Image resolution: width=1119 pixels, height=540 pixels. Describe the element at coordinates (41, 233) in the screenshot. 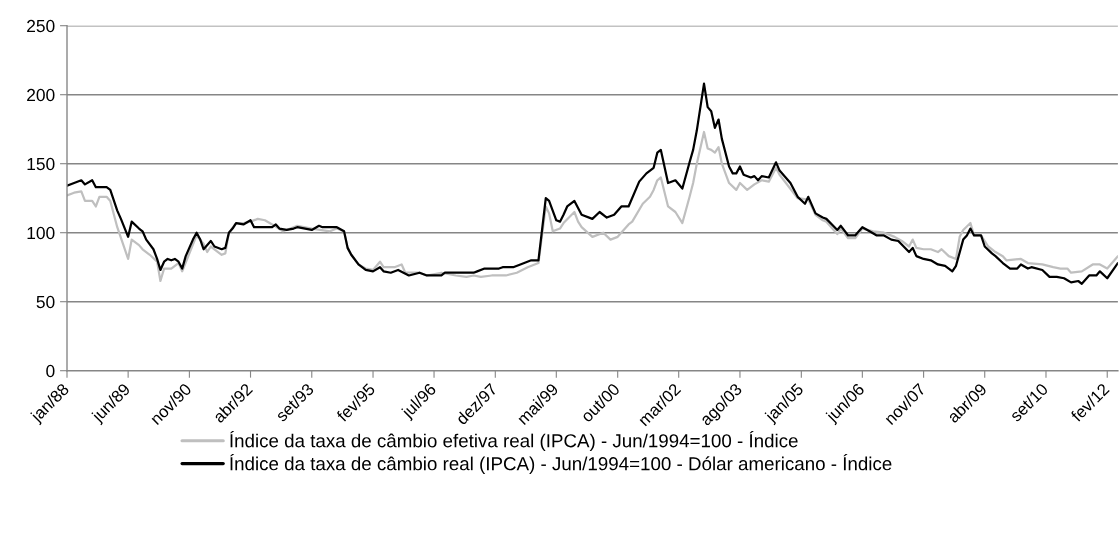

I see `y-tick-label: 100` at that location.